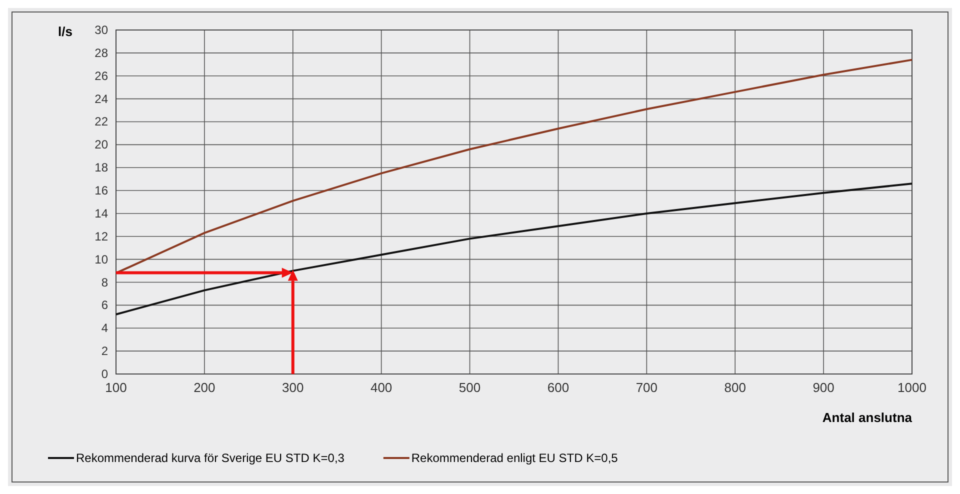 The height and width of the screenshot is (494, 960). Describe the element at coordinates (104, 328) in the screenshot. I see `y-tick-label: 4` at that location.